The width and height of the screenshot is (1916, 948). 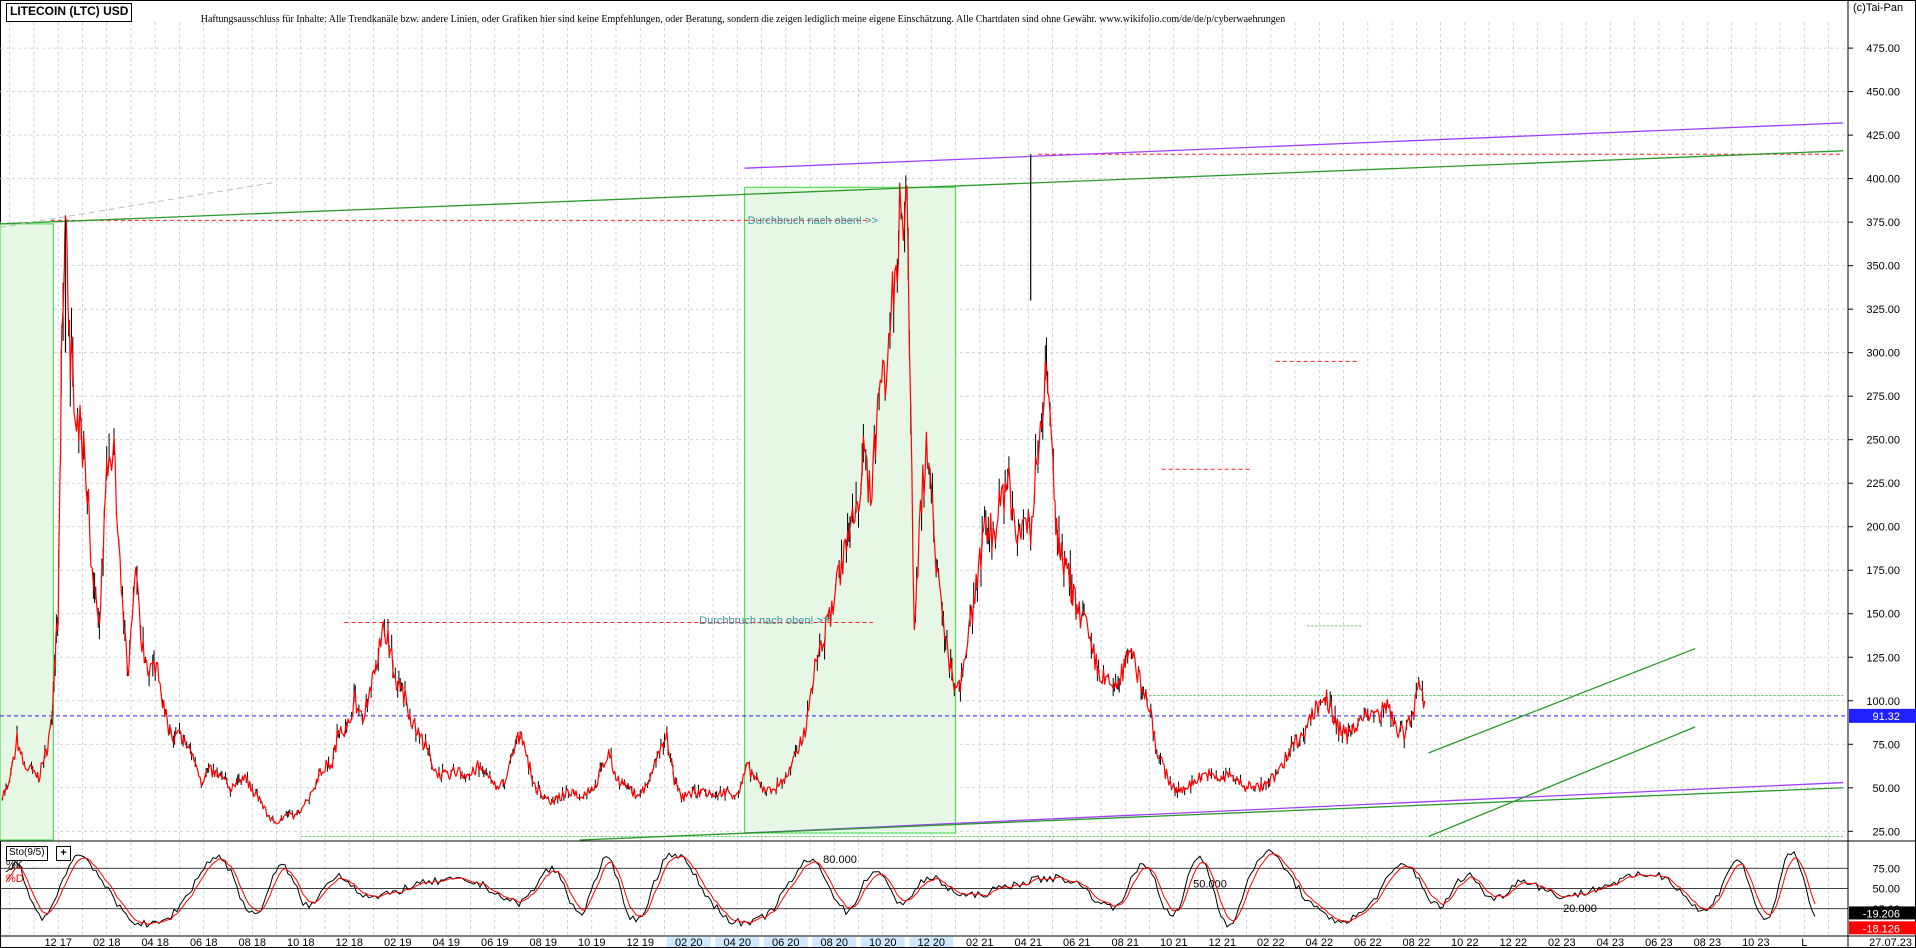 I want to click on y-tick-label: 175.00, so click(x=1883, y=571).